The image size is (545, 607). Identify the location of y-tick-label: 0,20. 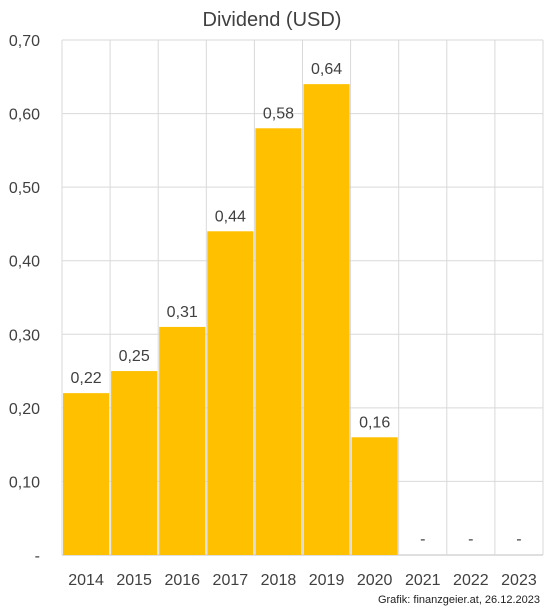
(24, 409).